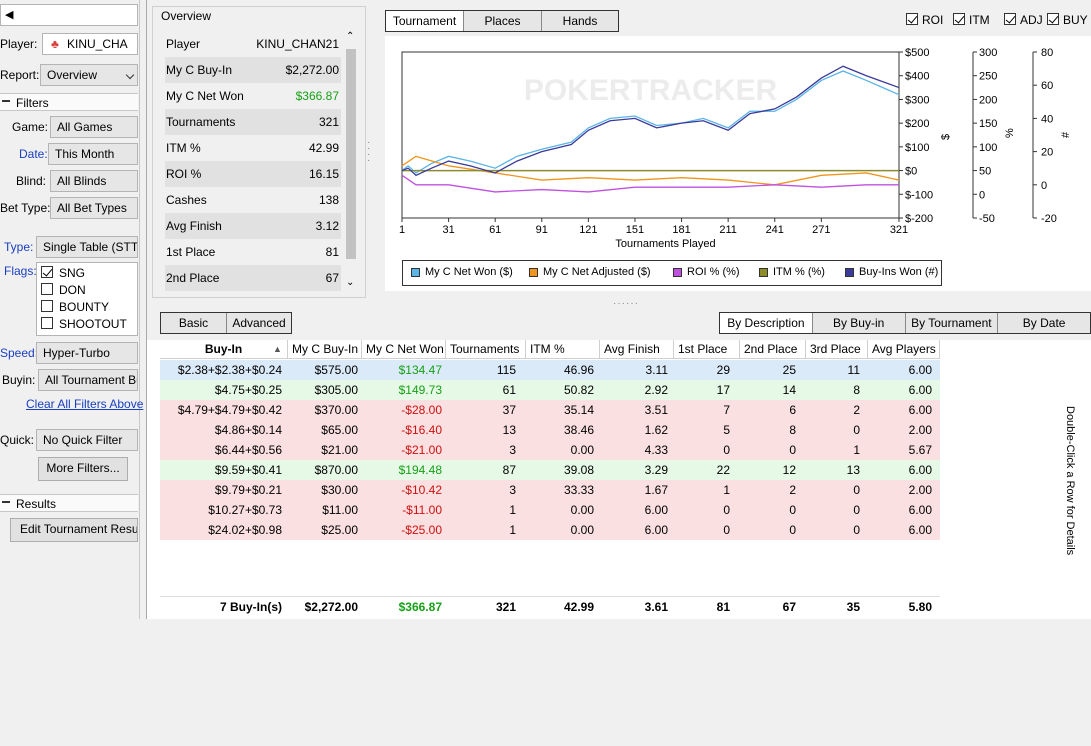 This screenshot has height=746, width=1091. What do you see at coordinates (766, 323) in the screenshot?
I see `tab-by-description: By Description` at bounding box center [766, 323].